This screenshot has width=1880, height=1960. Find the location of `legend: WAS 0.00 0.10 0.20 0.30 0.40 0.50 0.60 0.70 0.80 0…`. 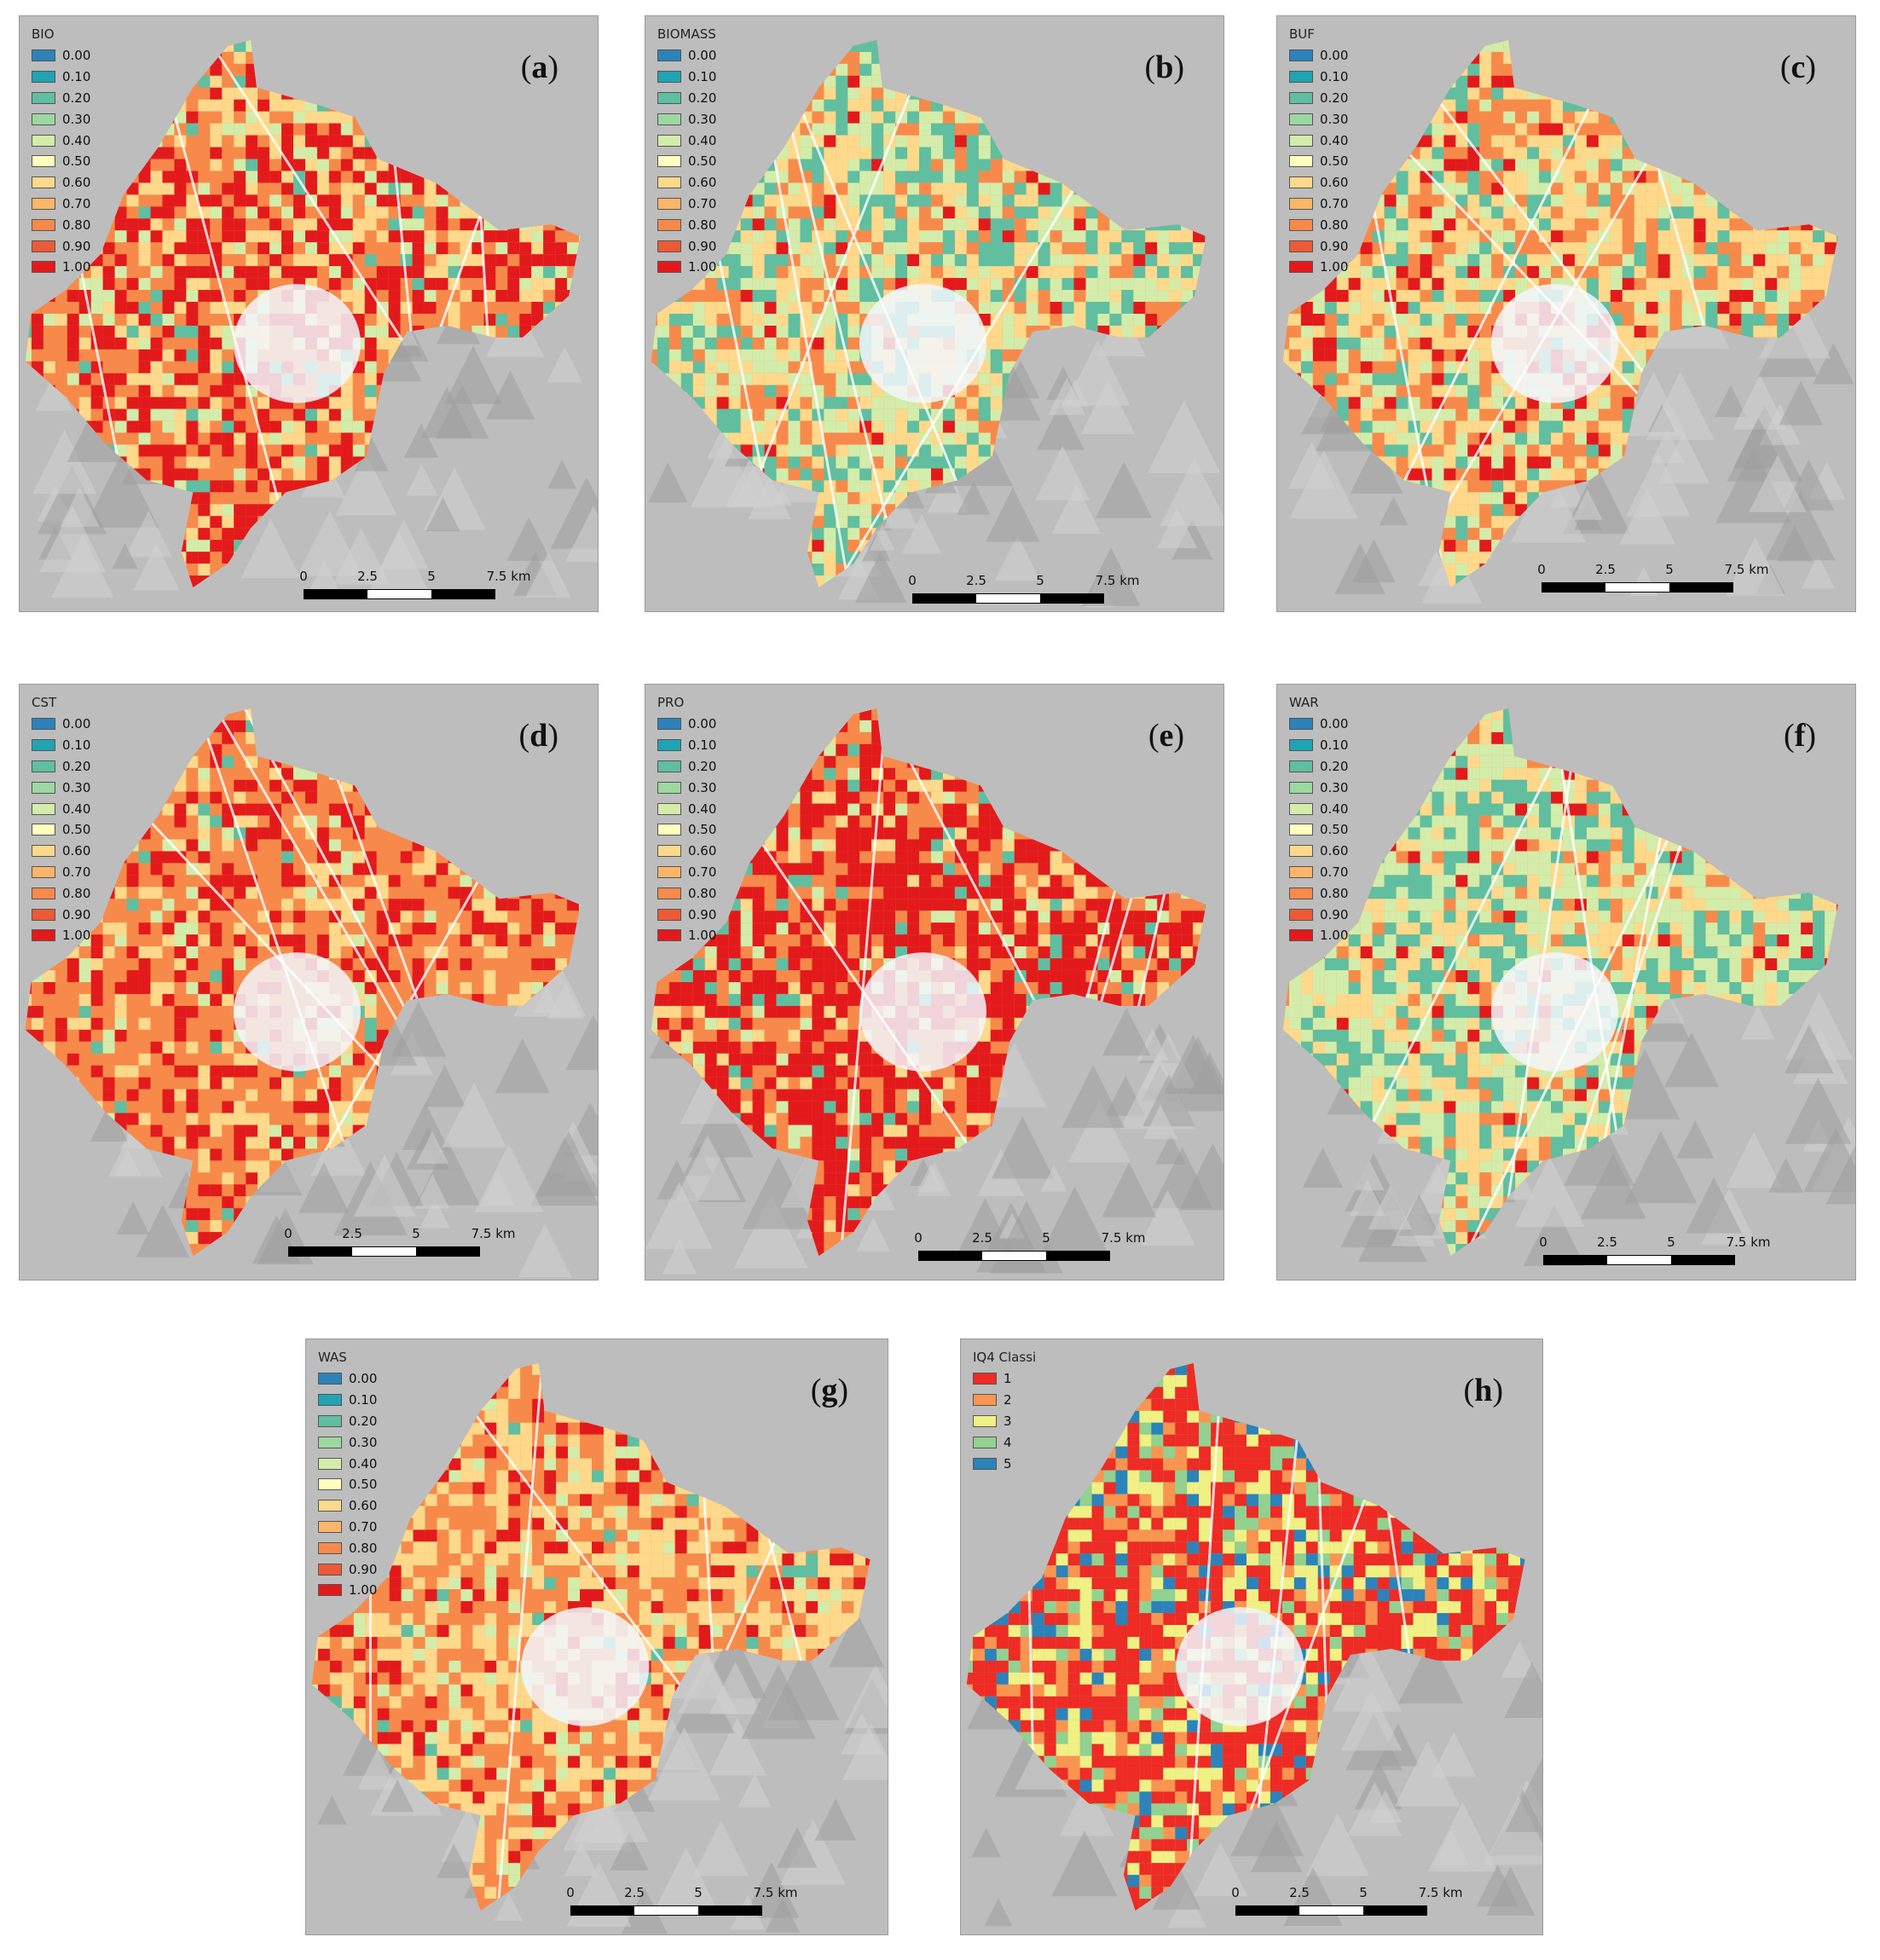

legend: WAS 0.00 0.10 0.20 0.30 0.40 0.50 0.60 0.70 0.80 0… is located at coordinates (347, 1475).